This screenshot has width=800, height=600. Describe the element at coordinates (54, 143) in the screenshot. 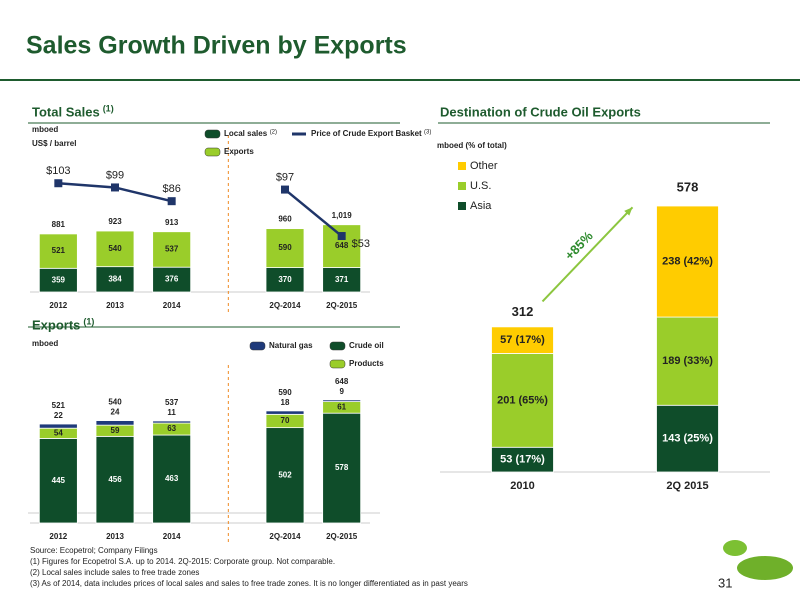

I see `y2-axis-label: US$ / barrel` at that location.